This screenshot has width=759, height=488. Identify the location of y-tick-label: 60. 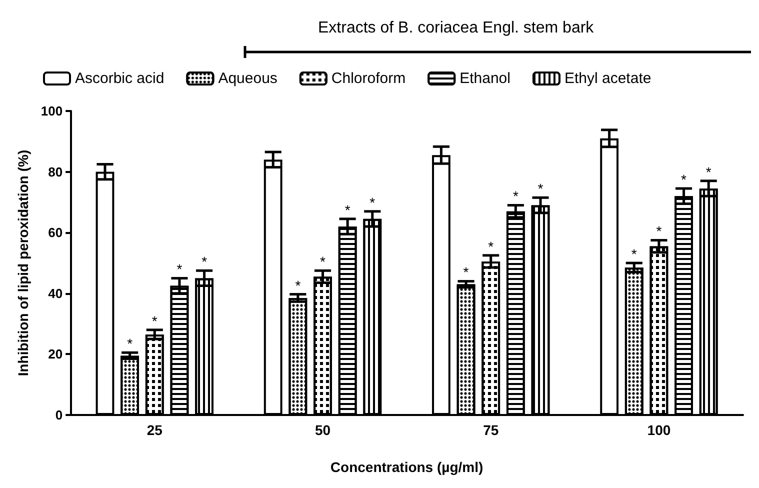
(55, 232).